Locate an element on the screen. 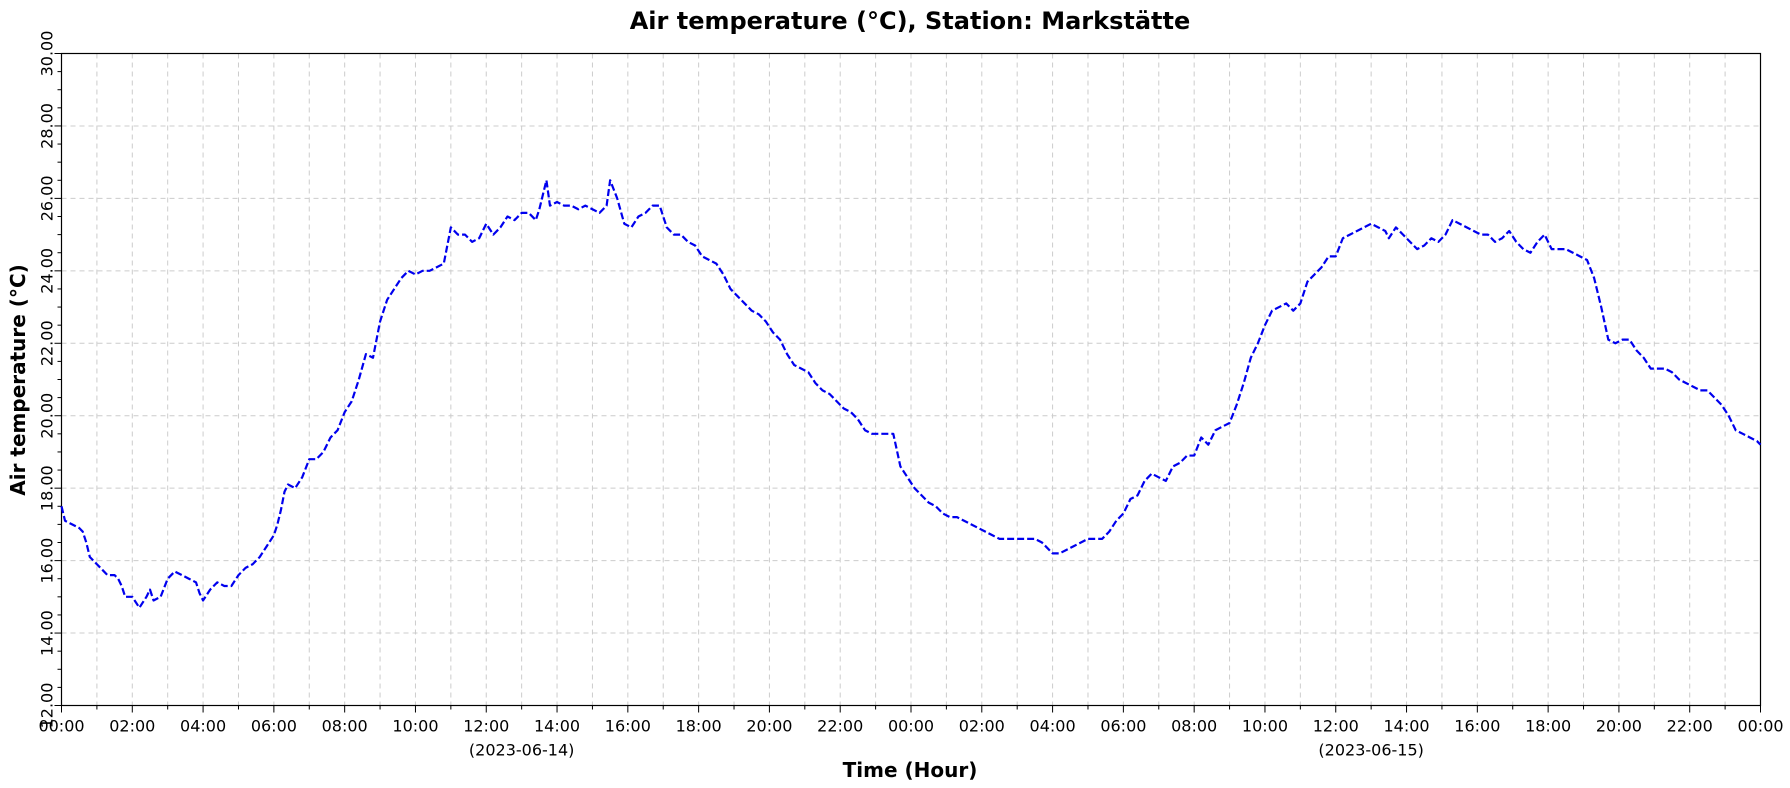  y-tick-label: 18.00 is located at coordinates (47, 488).